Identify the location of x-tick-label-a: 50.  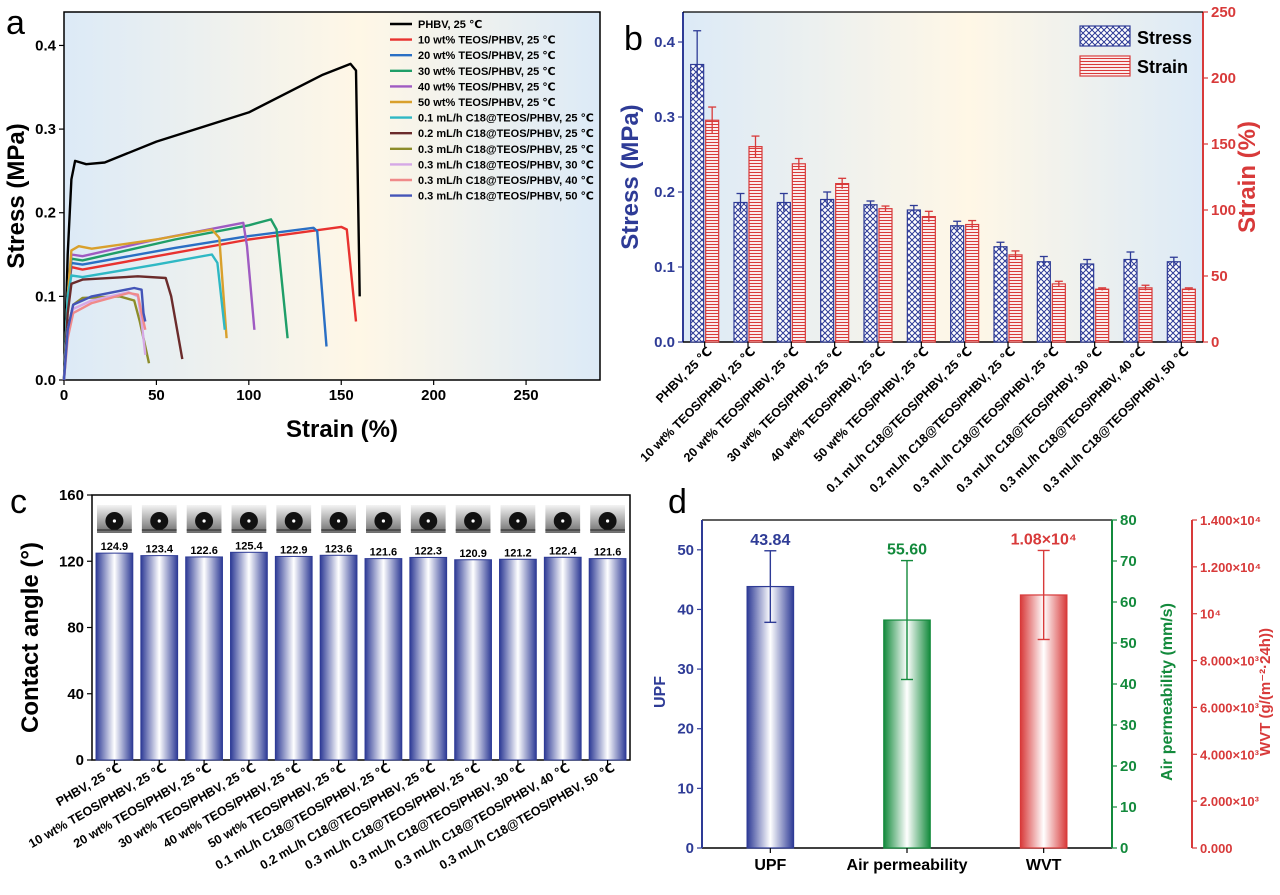
(156, 395).